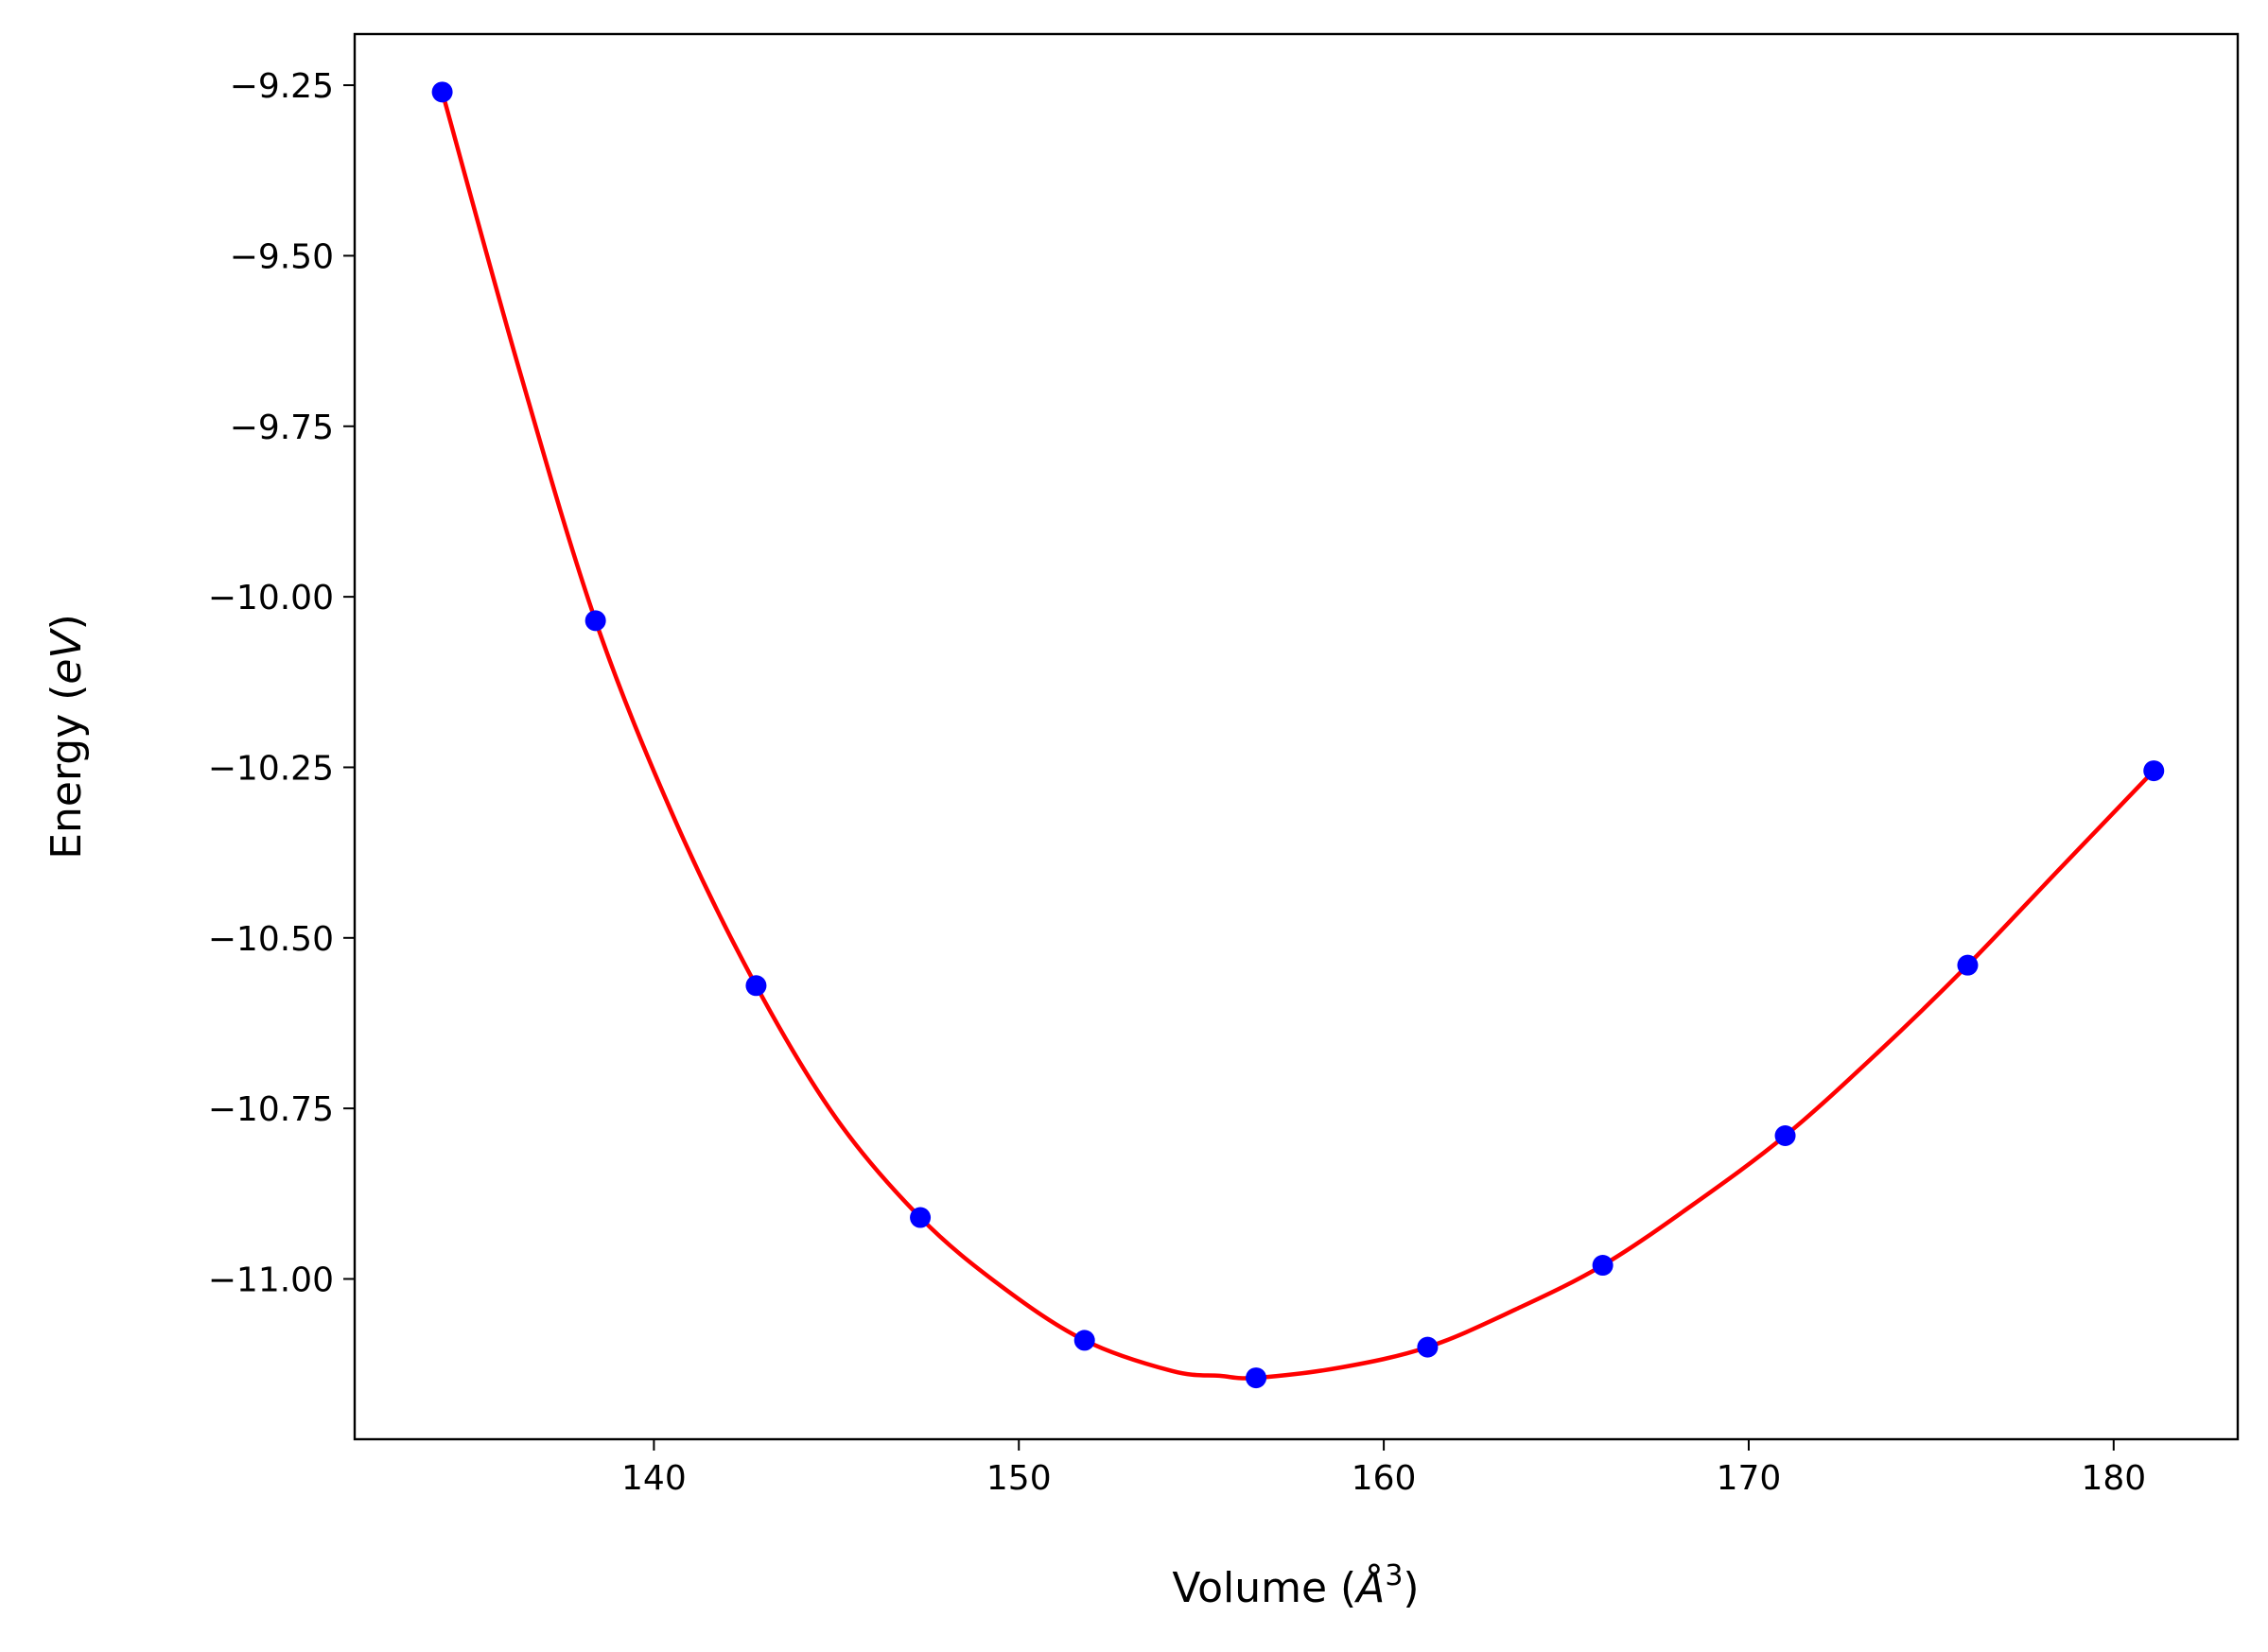 The width and height of the screenshot is (2268, 1652). What do you see at coordinates (271, 1110) in the screenshot?
I see `y-tick-label: −10.75` at bounding box center [271, 1110].